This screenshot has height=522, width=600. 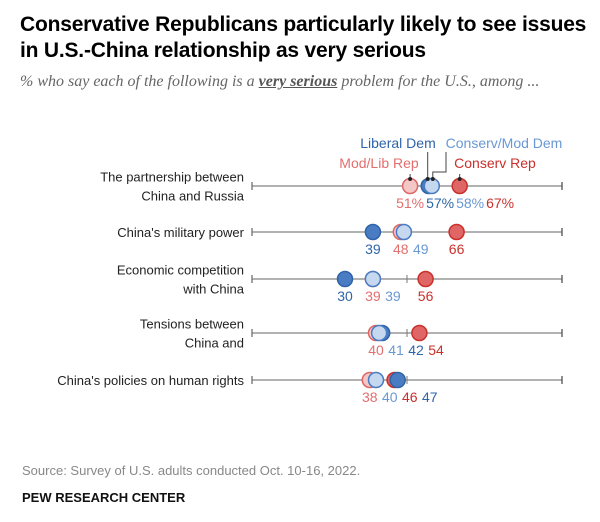 What do you see at coordinates (421, 249) in the screenshot?
I see `value-label-conserv-mod-dem: 49` at bounding box center [421, 249].